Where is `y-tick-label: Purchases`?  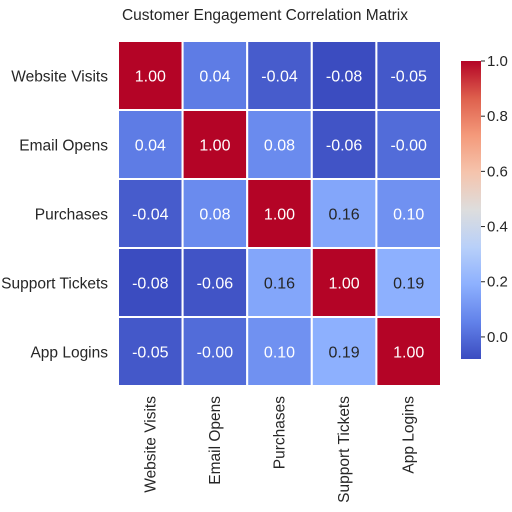 y-tick-label: Purchases is located at coordinates (71, 215).